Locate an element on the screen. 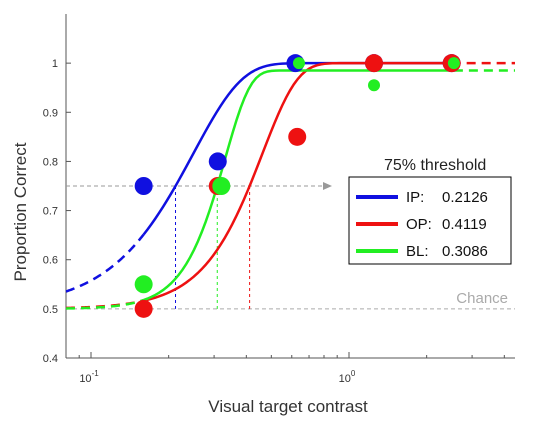 The width and height of the screenshot is (550, 422). y-tick-label: 0.5 is located at coordinates (50, 310).